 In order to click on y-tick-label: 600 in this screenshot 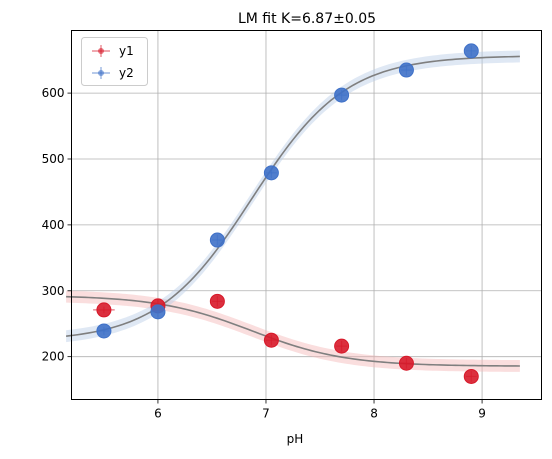, I will do `click(53, 93)`.